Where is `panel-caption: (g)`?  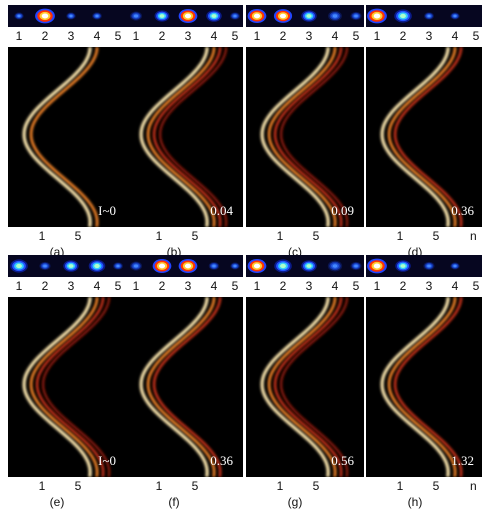
panel-caption: (g) is located at coordinates (295, 502).